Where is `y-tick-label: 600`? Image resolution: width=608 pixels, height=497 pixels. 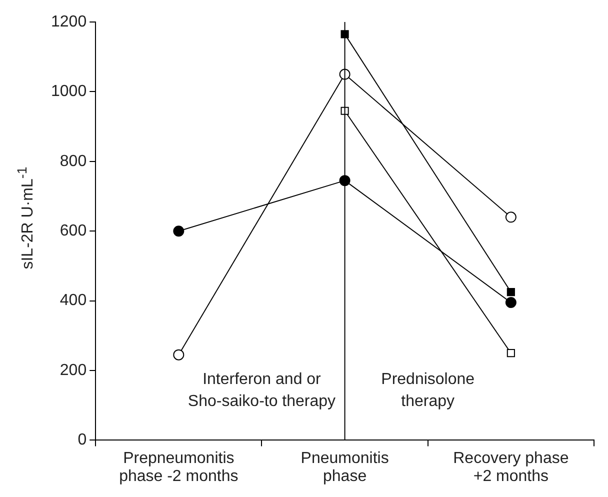
y-tick-label: 600 is located at coordinates (73, 231).